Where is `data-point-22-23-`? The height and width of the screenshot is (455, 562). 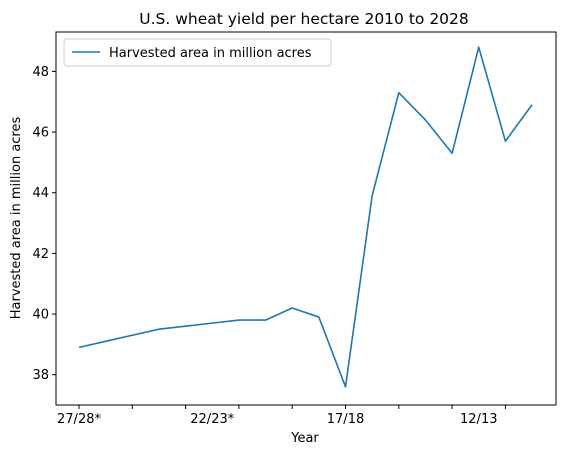 data-point-22-23- is located at coordinates (212, 323).